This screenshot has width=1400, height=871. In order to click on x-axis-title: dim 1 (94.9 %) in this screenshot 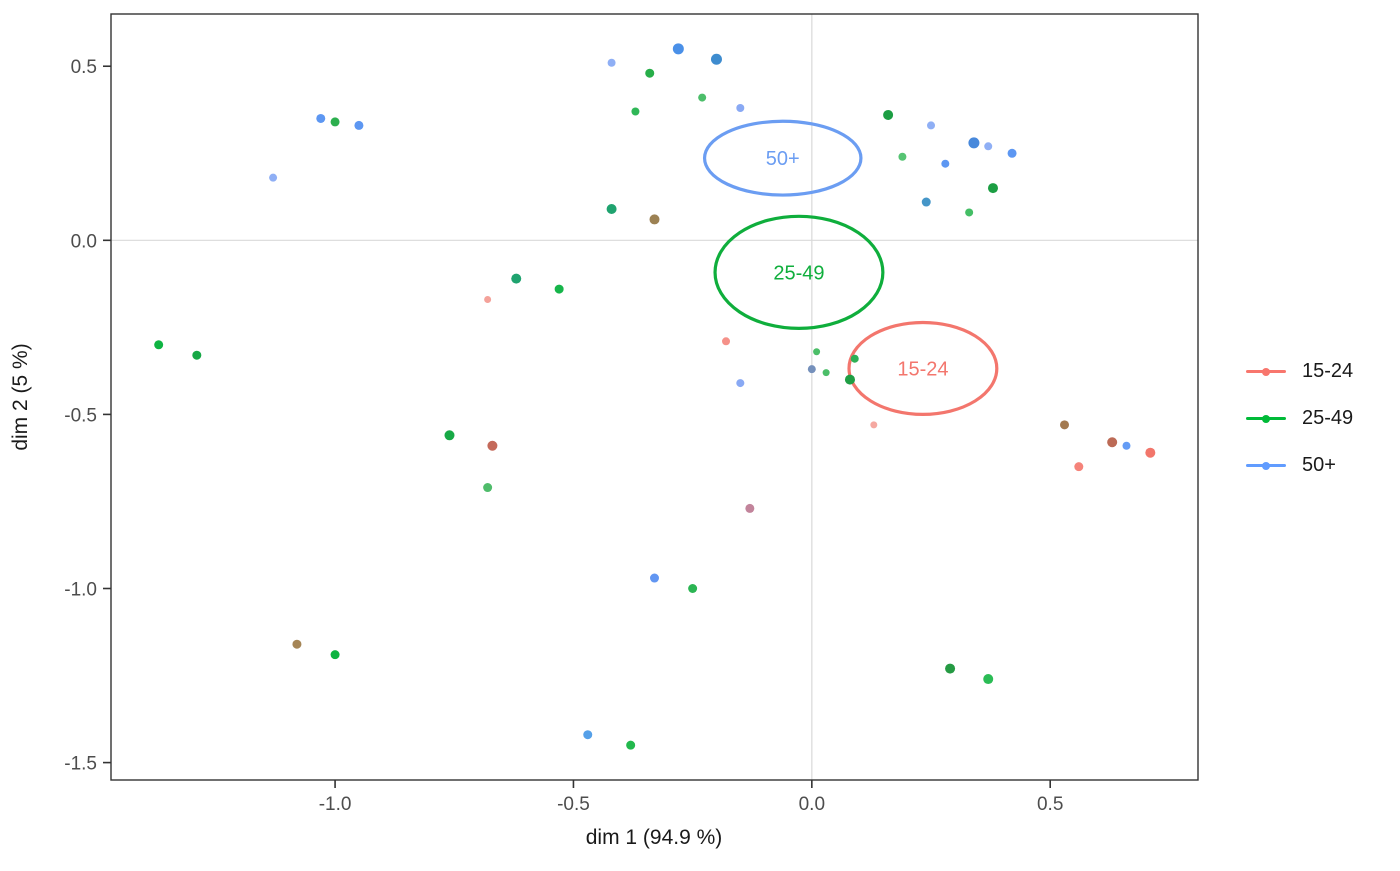, I will do `click(654, 837)`.